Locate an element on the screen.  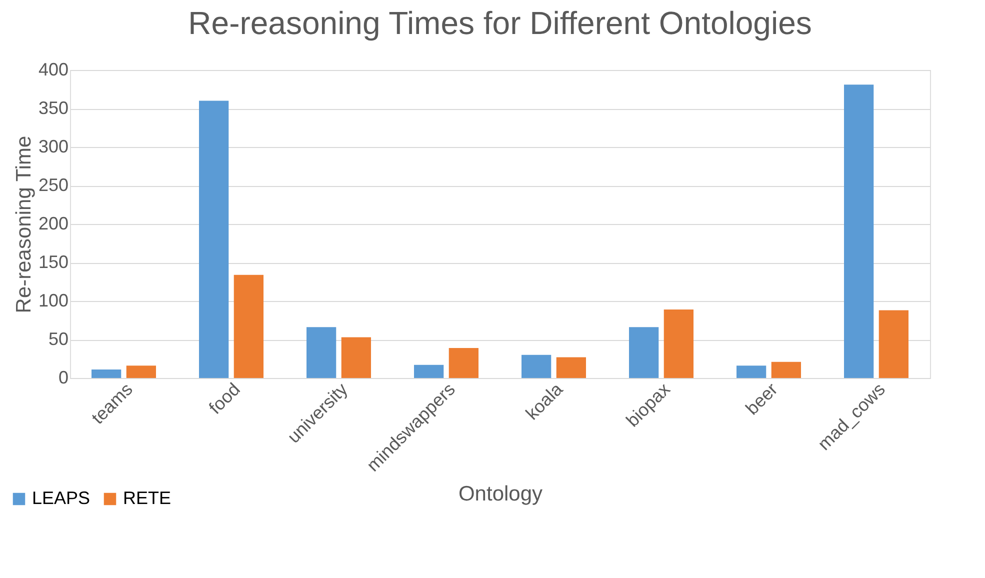
y-axis-title: Re-reasoning Time is located at coordinates (24, 225).